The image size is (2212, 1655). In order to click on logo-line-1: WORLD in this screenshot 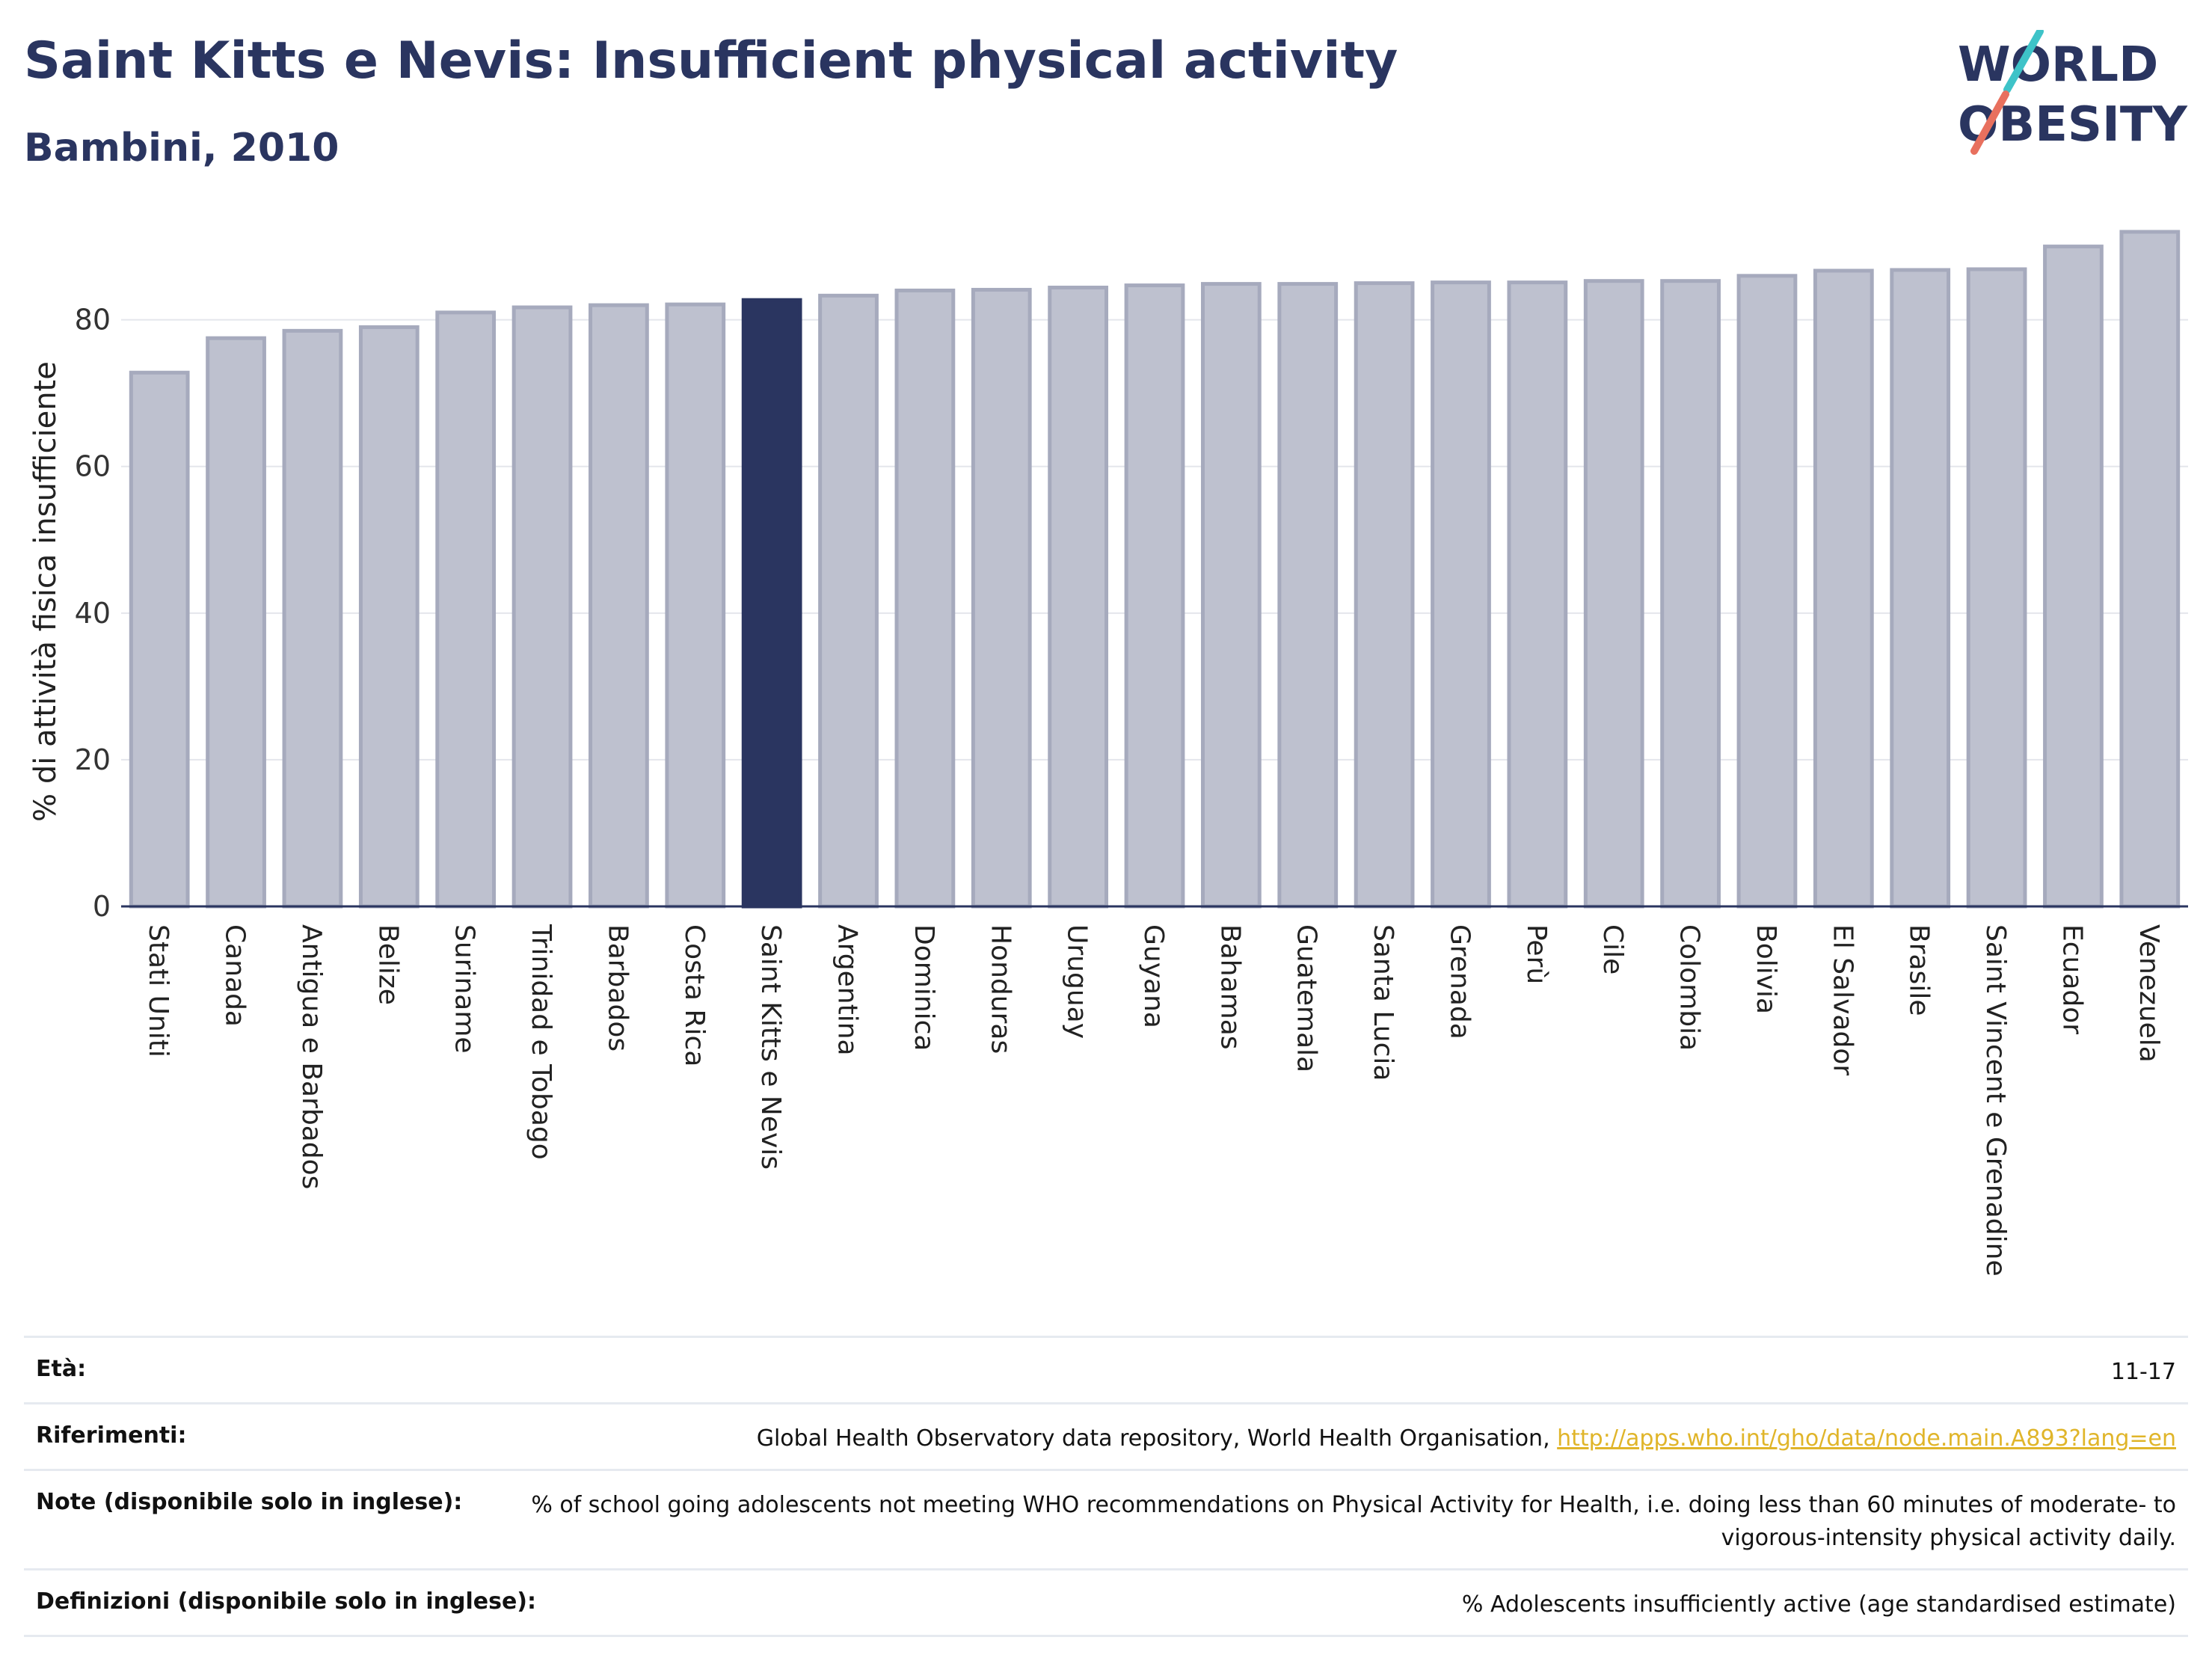, I will do `click(2058, 65)`.